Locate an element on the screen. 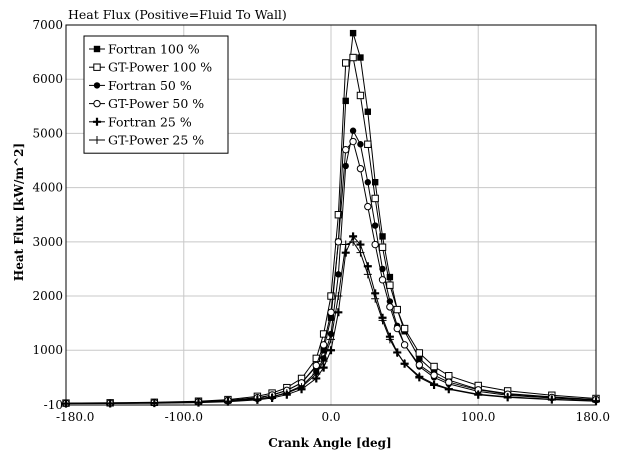 Image resolution: width=619 pixels, height=452 pixels. legend-item: GT-Power 100 % is located at coordinates (150, 67).